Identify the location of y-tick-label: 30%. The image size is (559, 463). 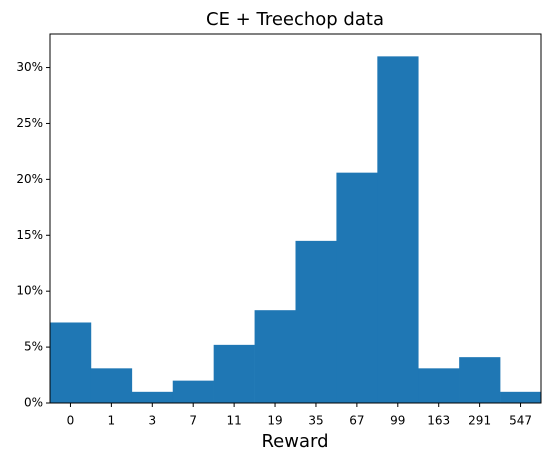
(29, 67).